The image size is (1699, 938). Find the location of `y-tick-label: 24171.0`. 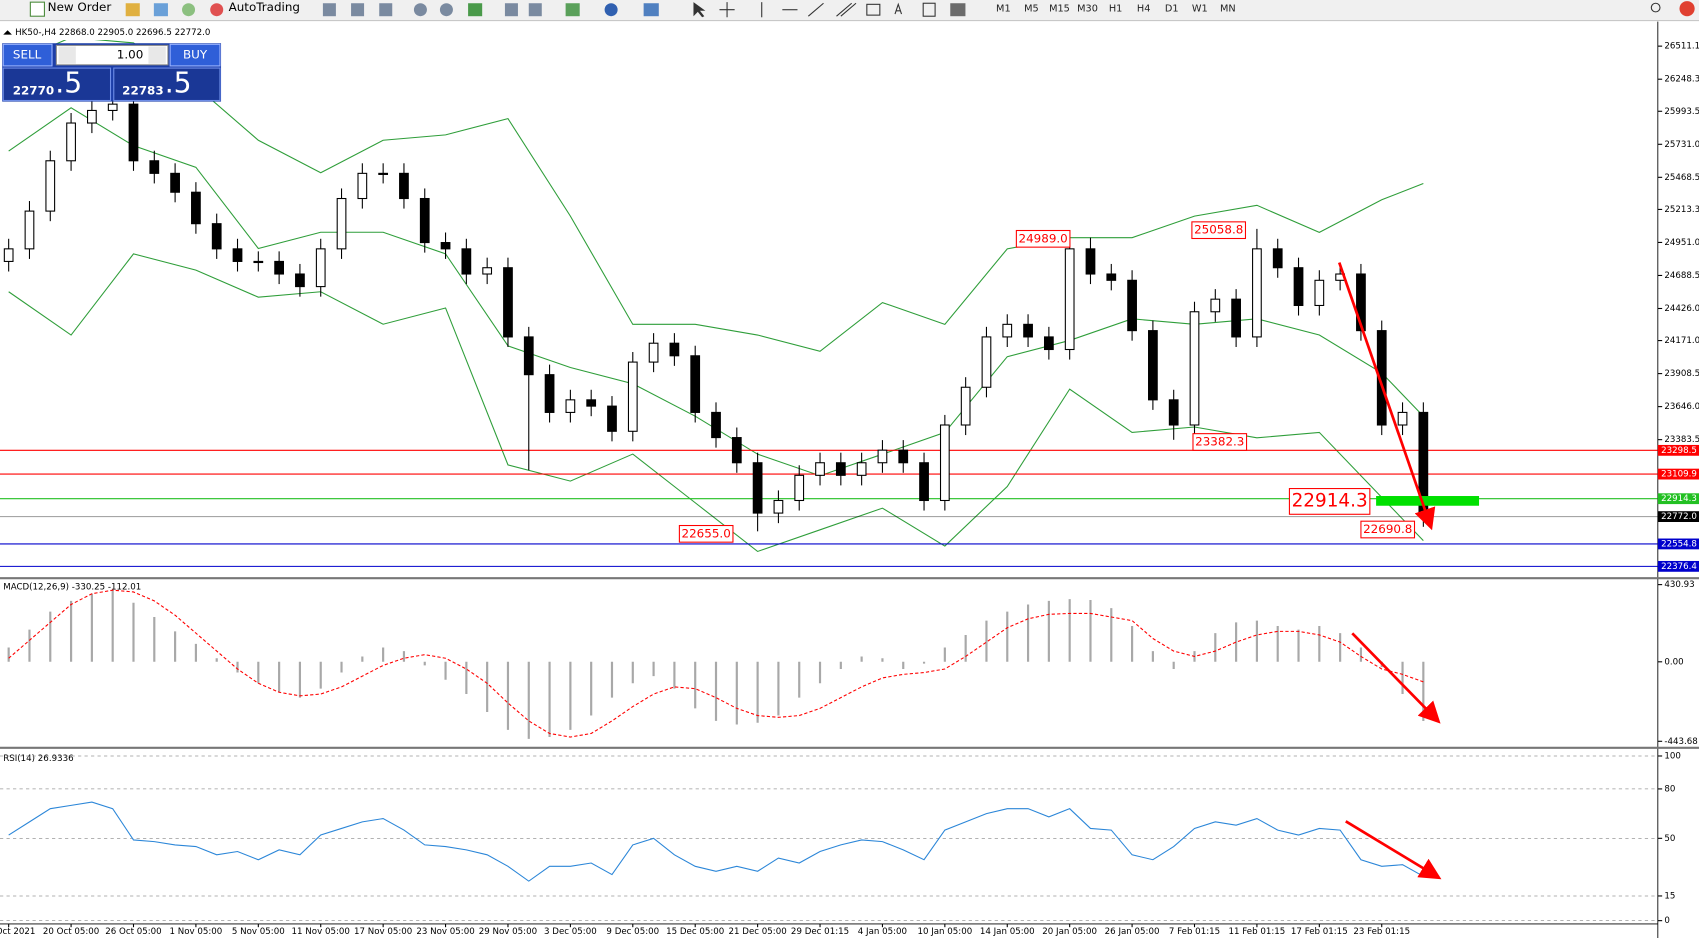

y-tick-label: 24171.0 is located at coordinates (1681, 341).